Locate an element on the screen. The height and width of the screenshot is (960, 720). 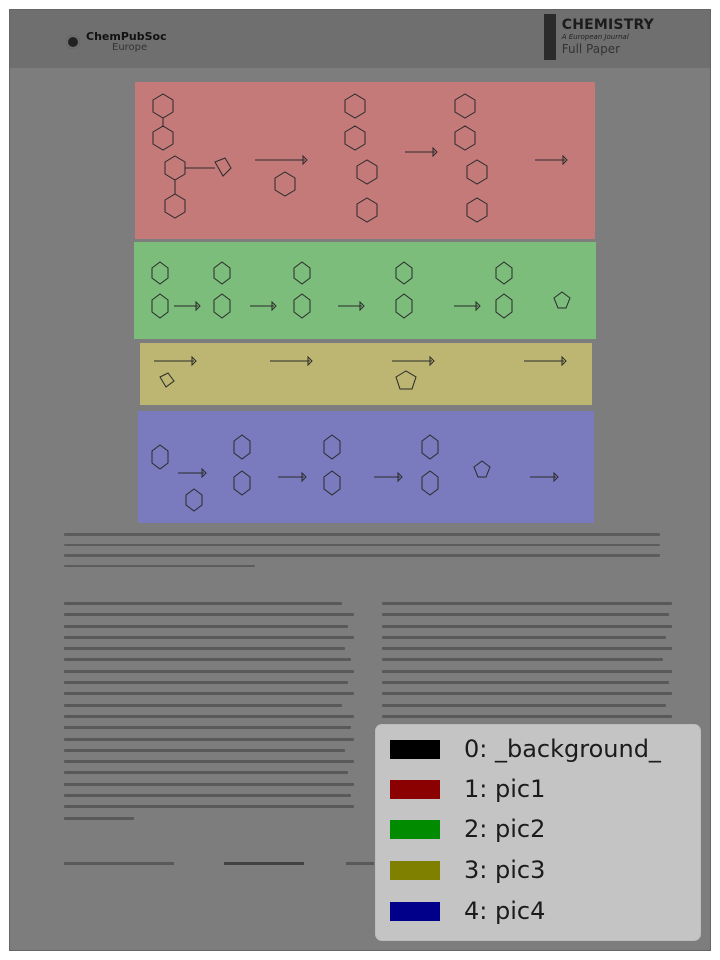
journal-brand: CHEMISTRY A European Journal Full Paper is located at coordinates (598, 37).